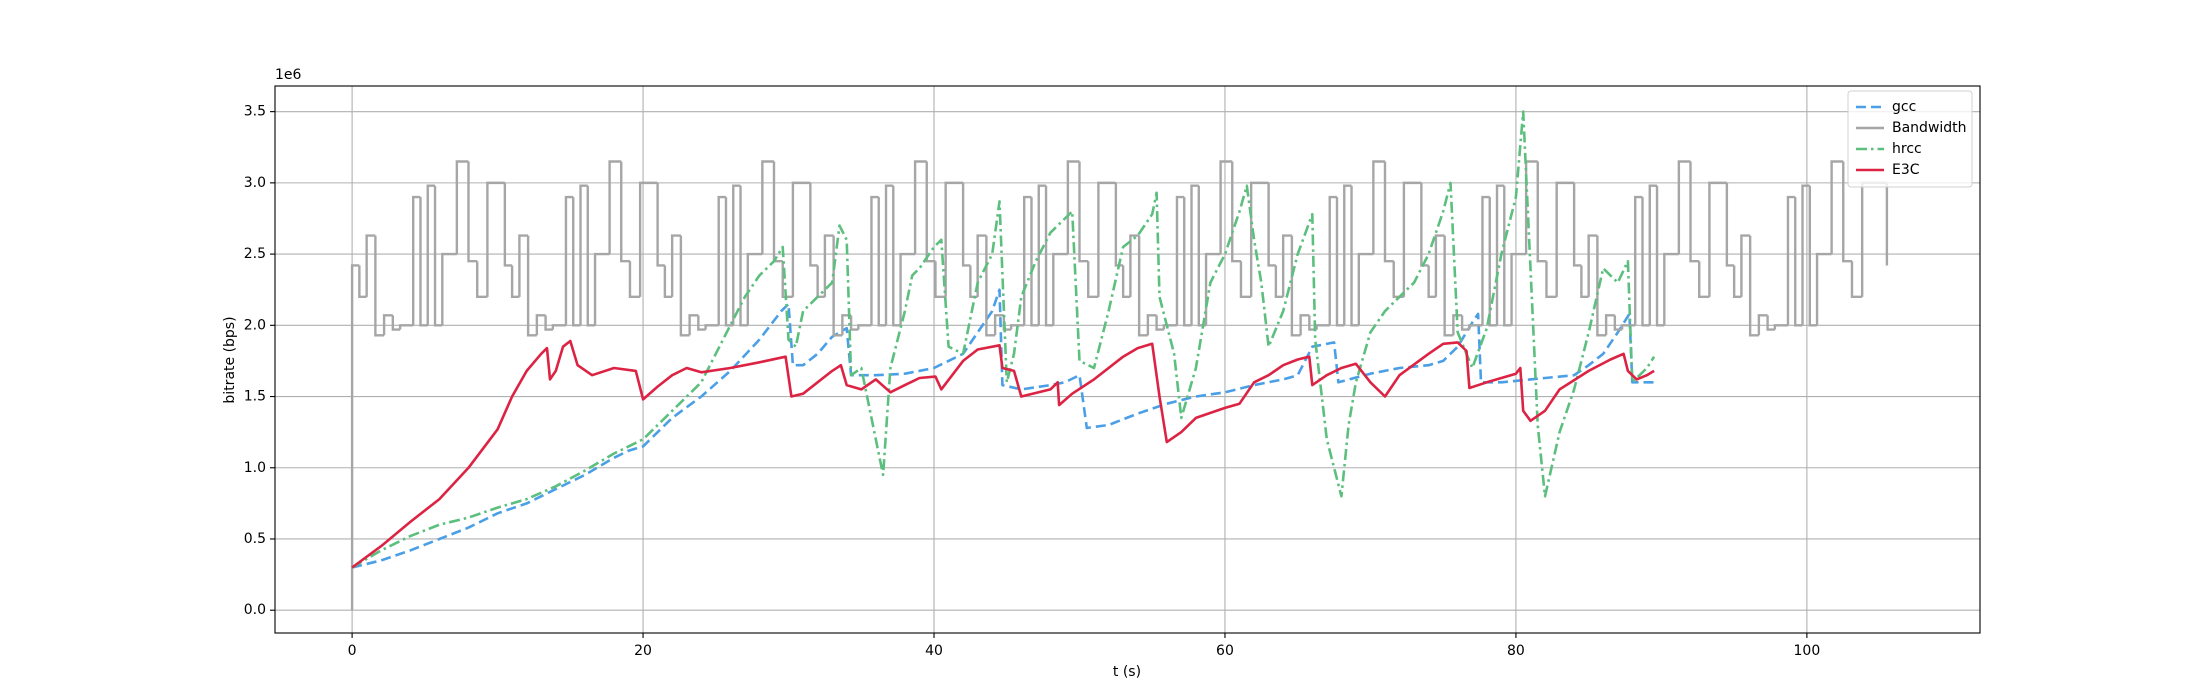 Image resolution: width=2200 pixels, height=700 pixels. I want to click on y-offset-label: 1e6, so click(288, 75).